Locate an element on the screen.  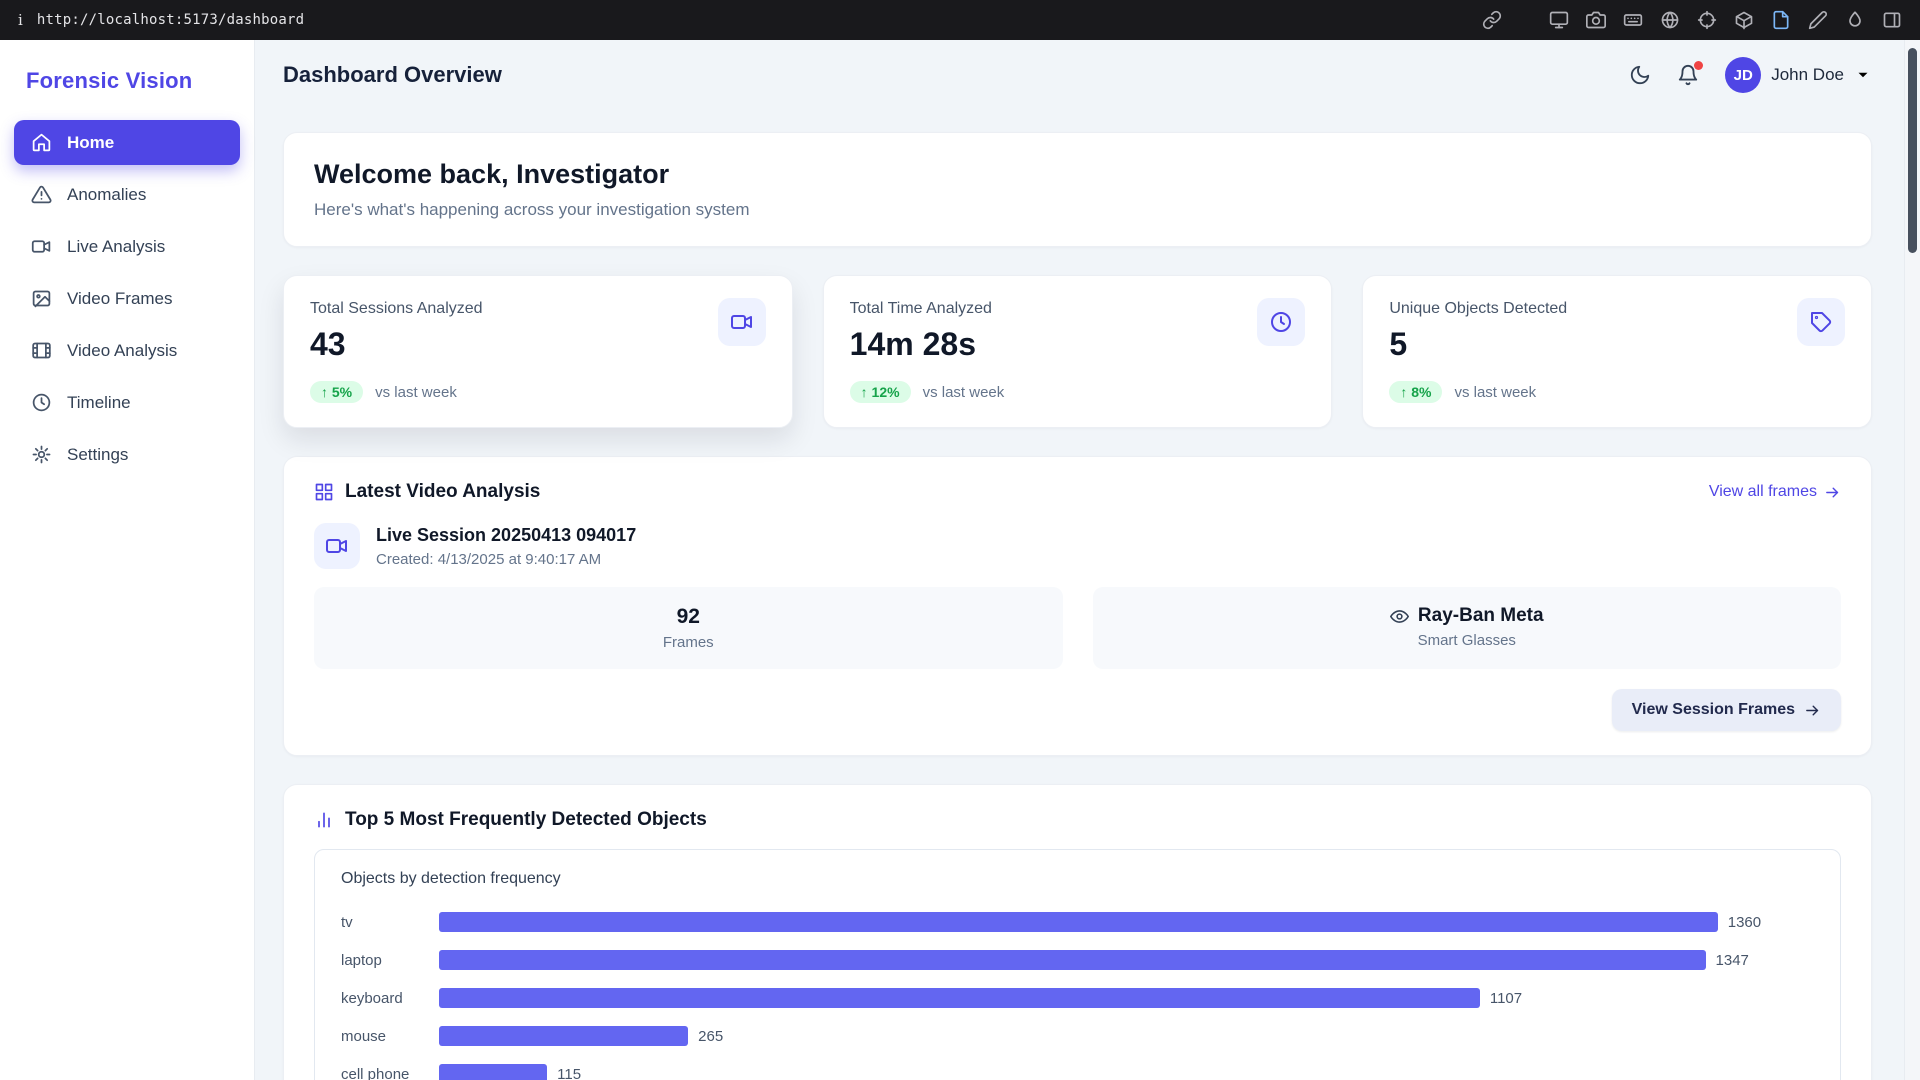
sidebar-item-home: Home is located at coordinates (127, 142).